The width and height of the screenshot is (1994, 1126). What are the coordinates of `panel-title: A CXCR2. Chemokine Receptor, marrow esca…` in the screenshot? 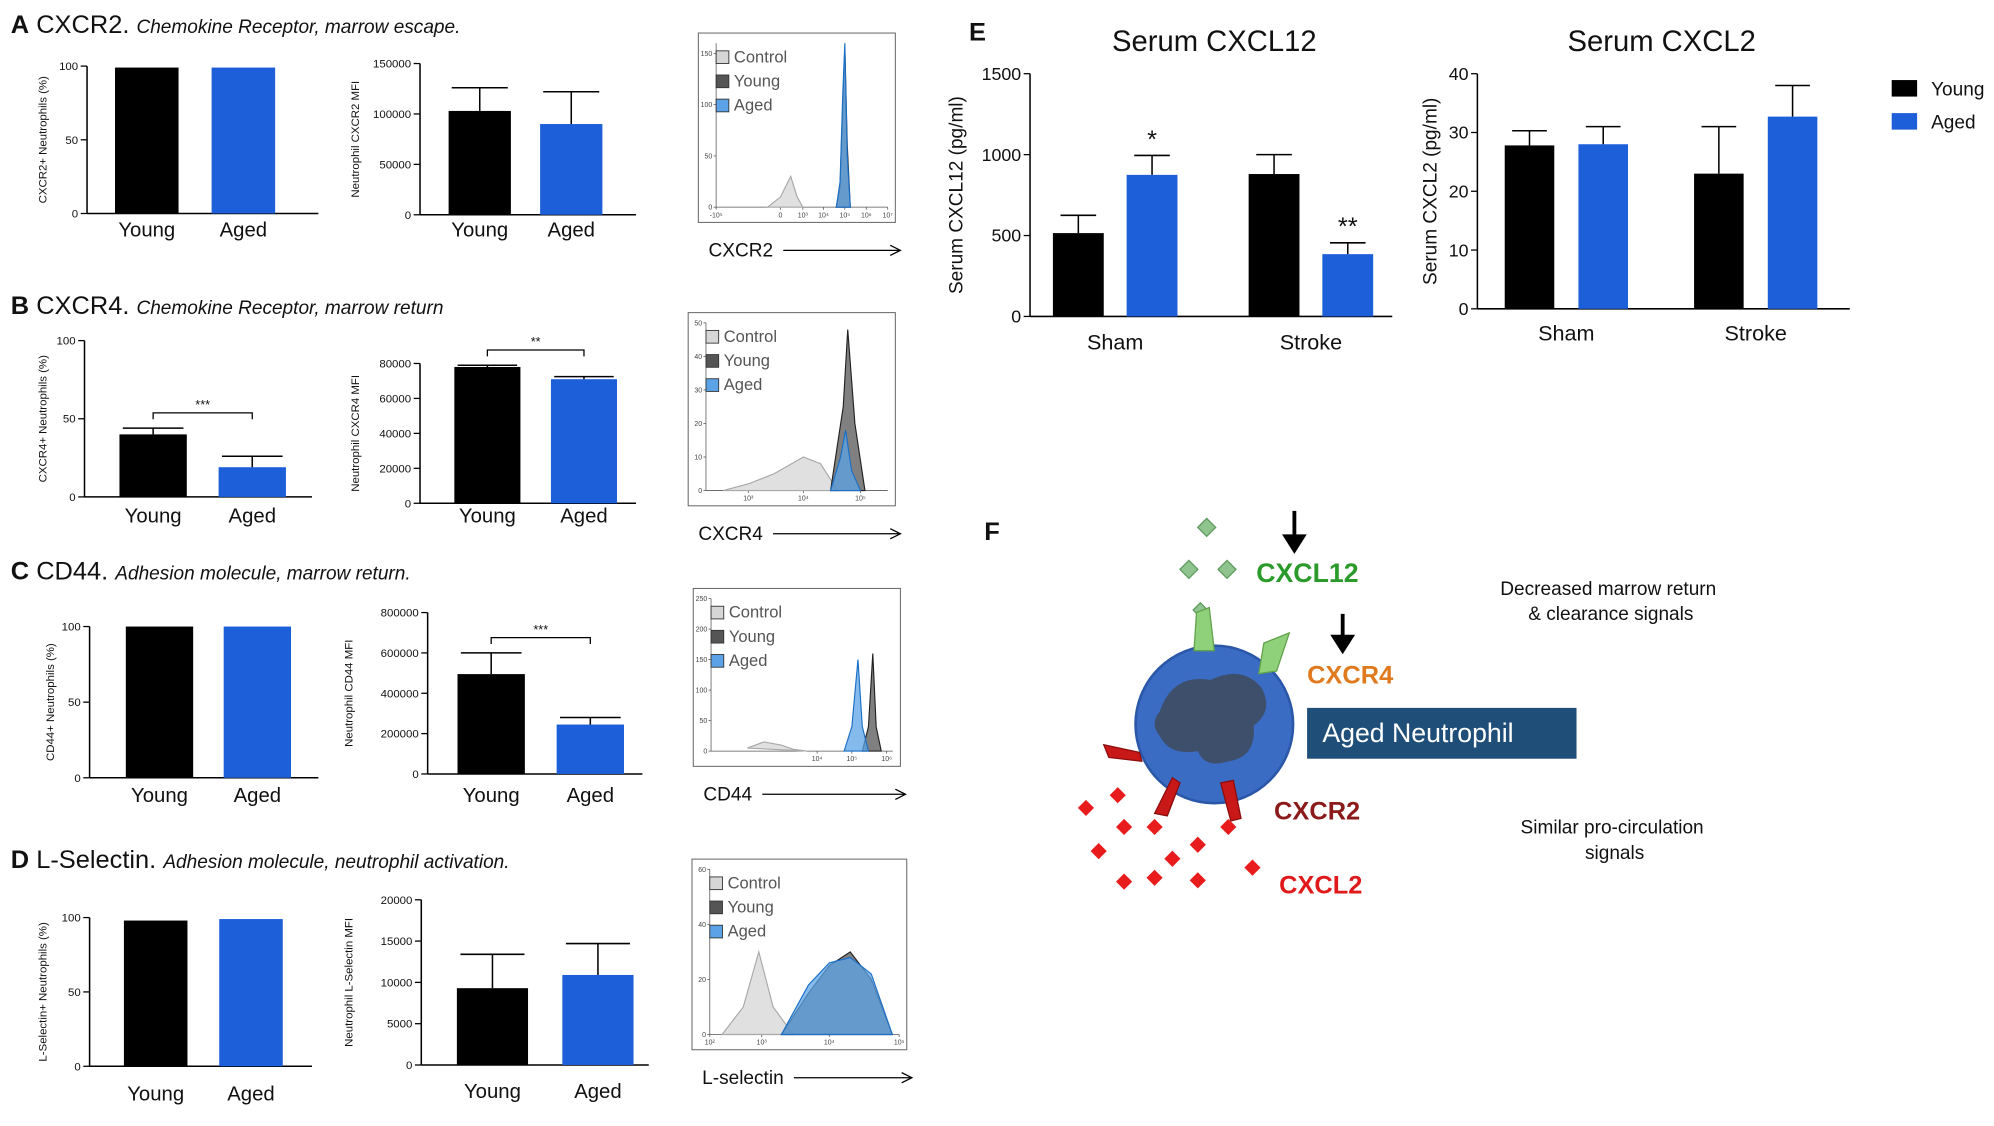 It's located at (236, 25).